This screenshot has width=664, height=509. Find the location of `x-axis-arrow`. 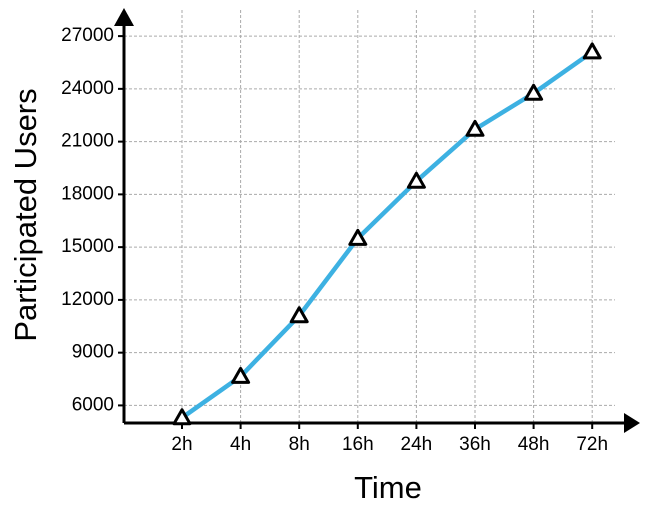

x-axis-arrow is located at coordinates (632, 423).